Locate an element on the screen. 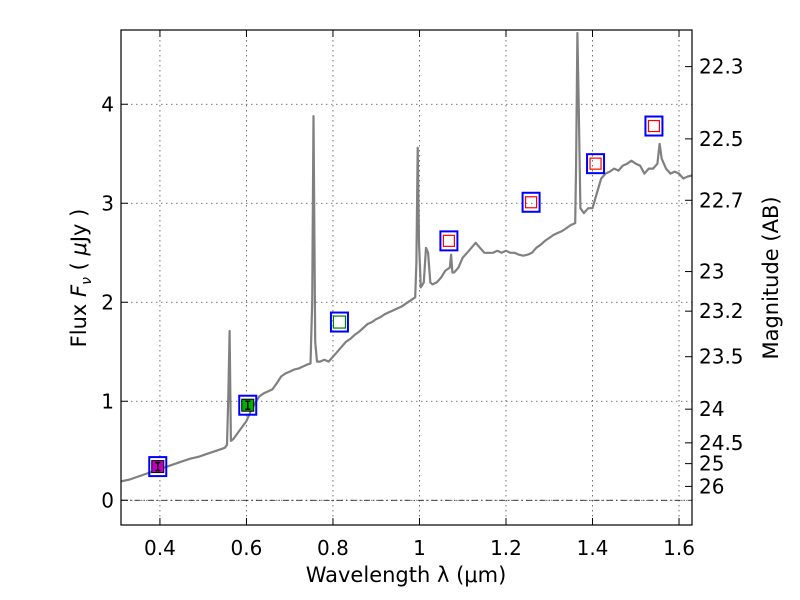  y-tick-label: 4 is located at coordinates (107, 104).